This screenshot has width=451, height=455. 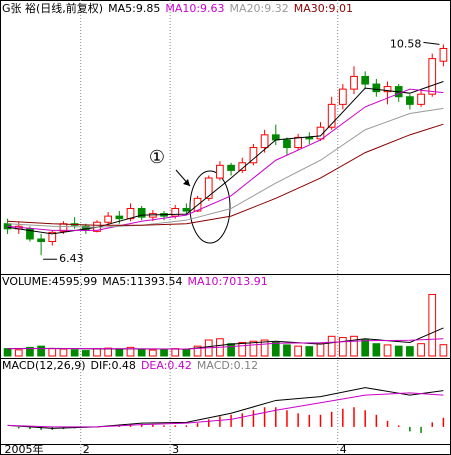 I want to click on legend-label: DEA:0.42, so click(x=166, y=365).